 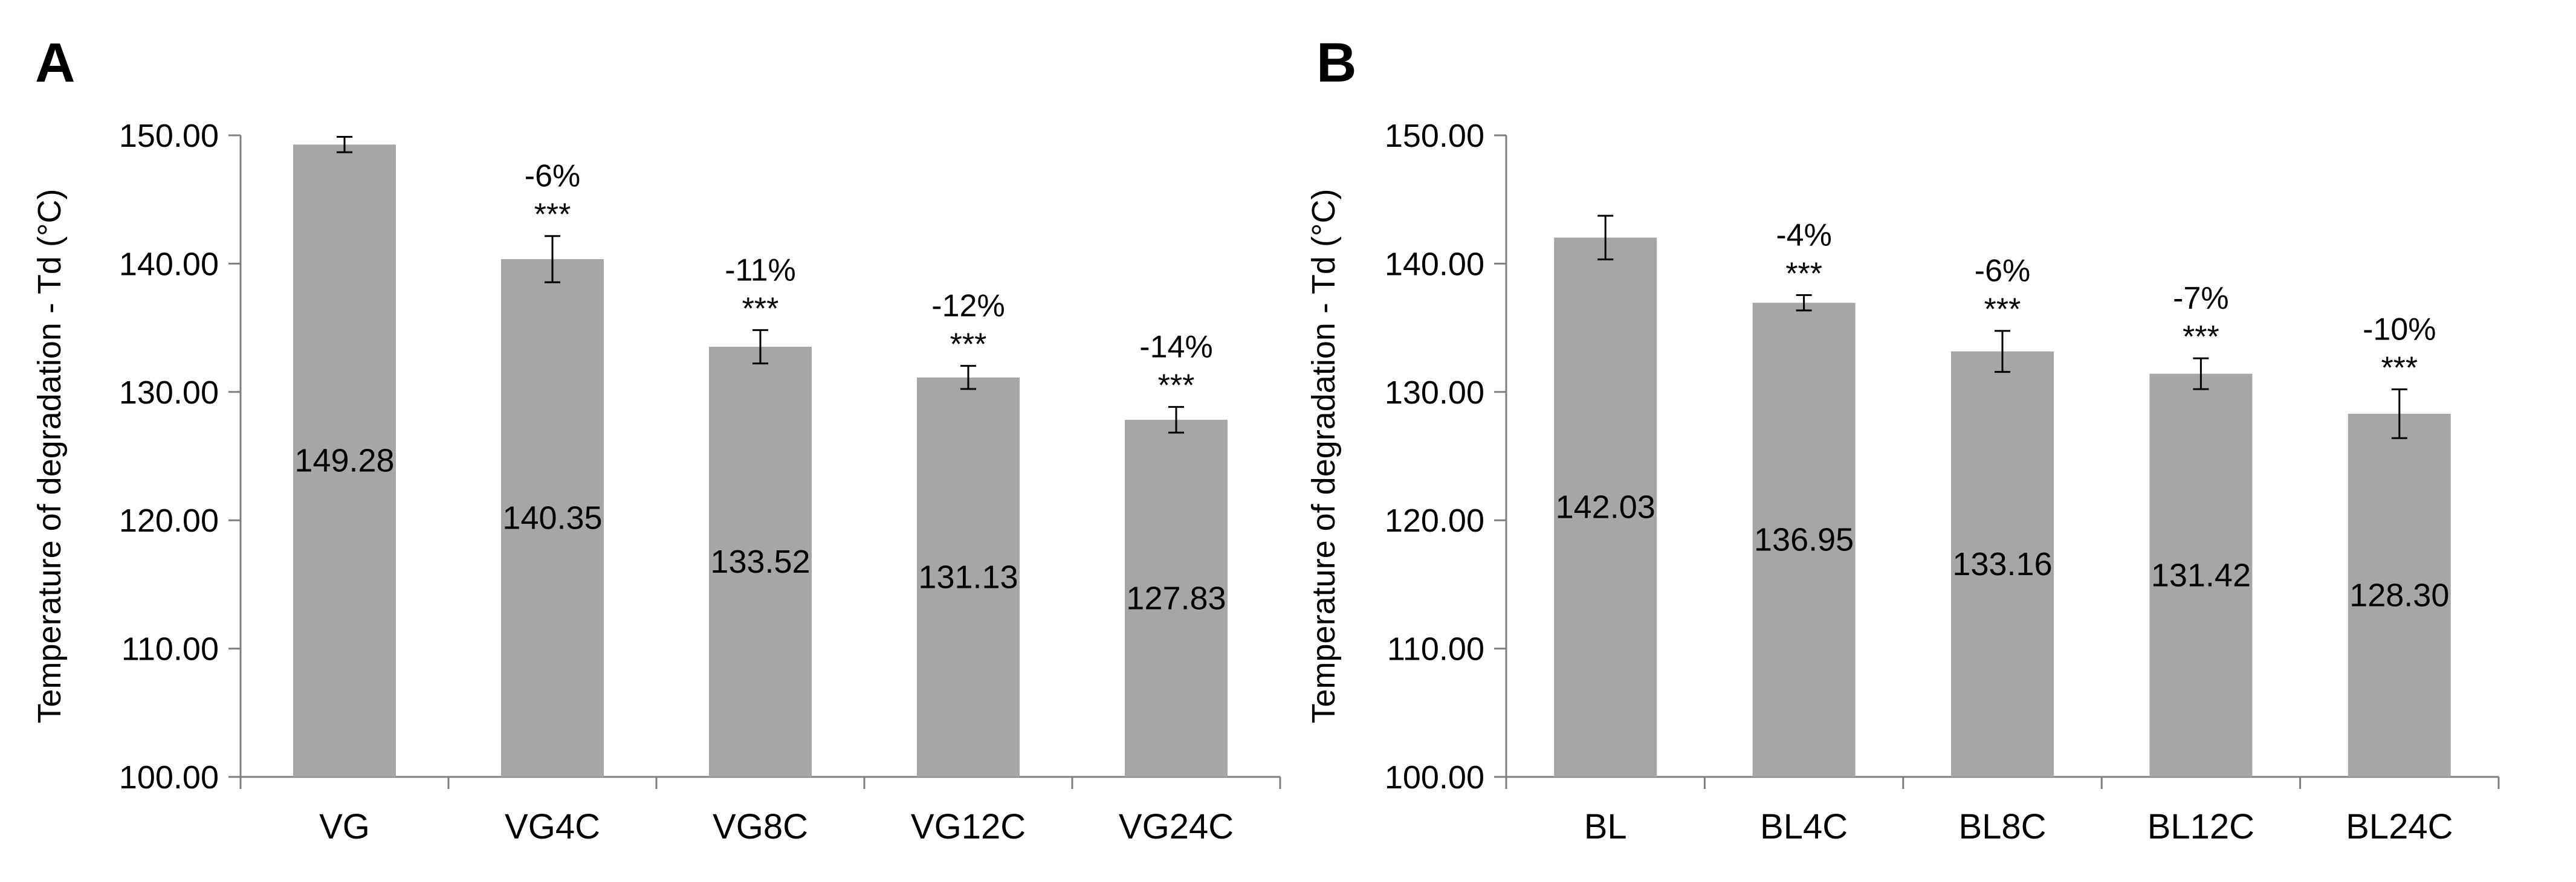 What do you see at coordinates (2200, 298) in the screenshot?
I see `panel-b-percent-label: -7%` at bounding box center [2200, 298].